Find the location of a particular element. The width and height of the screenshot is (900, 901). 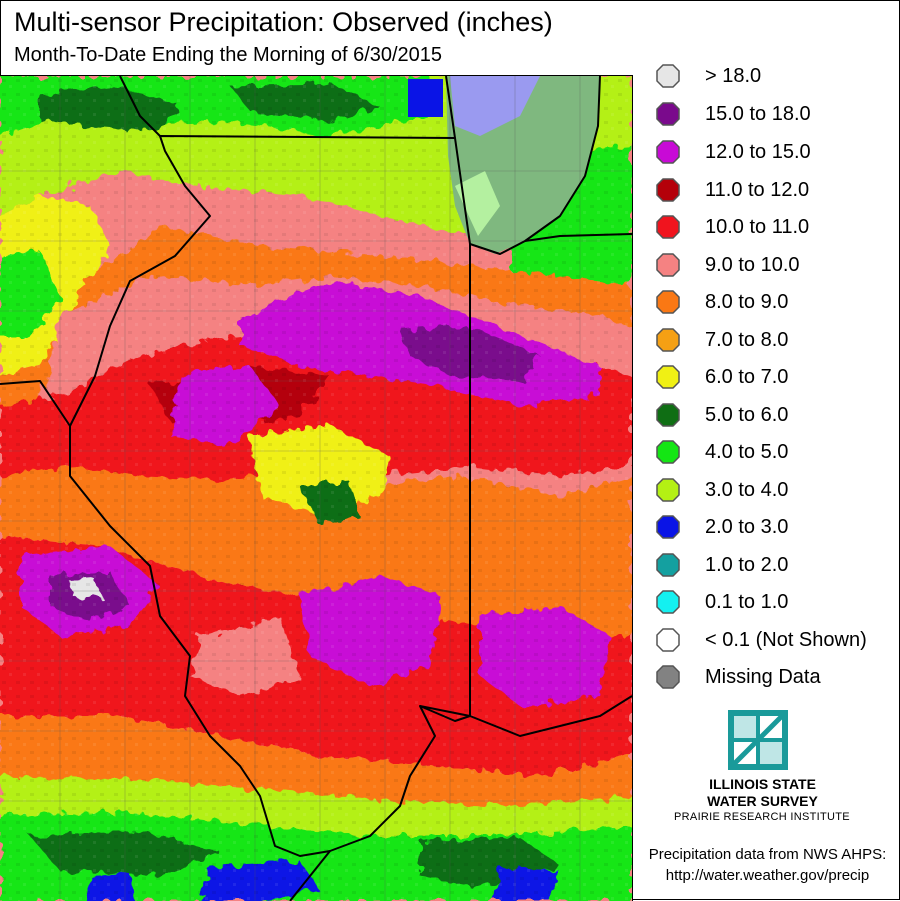

legend-label: 3.0 to 4.0 is located at coordinates (747, 489).